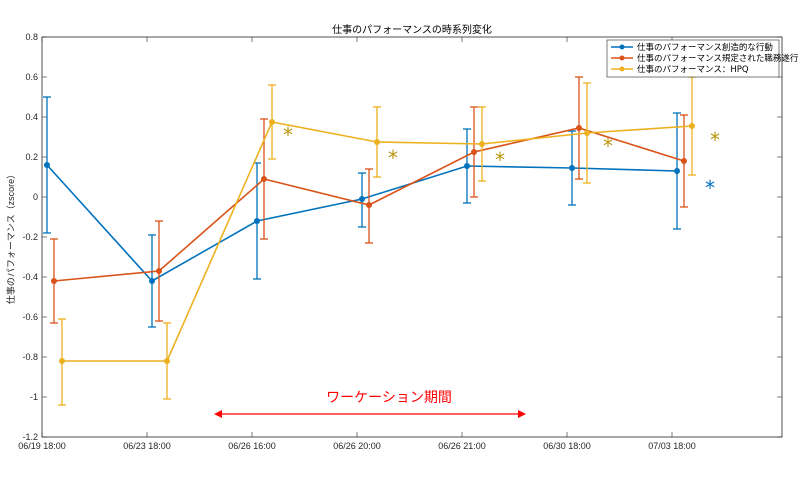 Image resolution: width=800 pixels, height=491 pixels. I want to click on y-tick-label: 0.2, so click(31, 157).